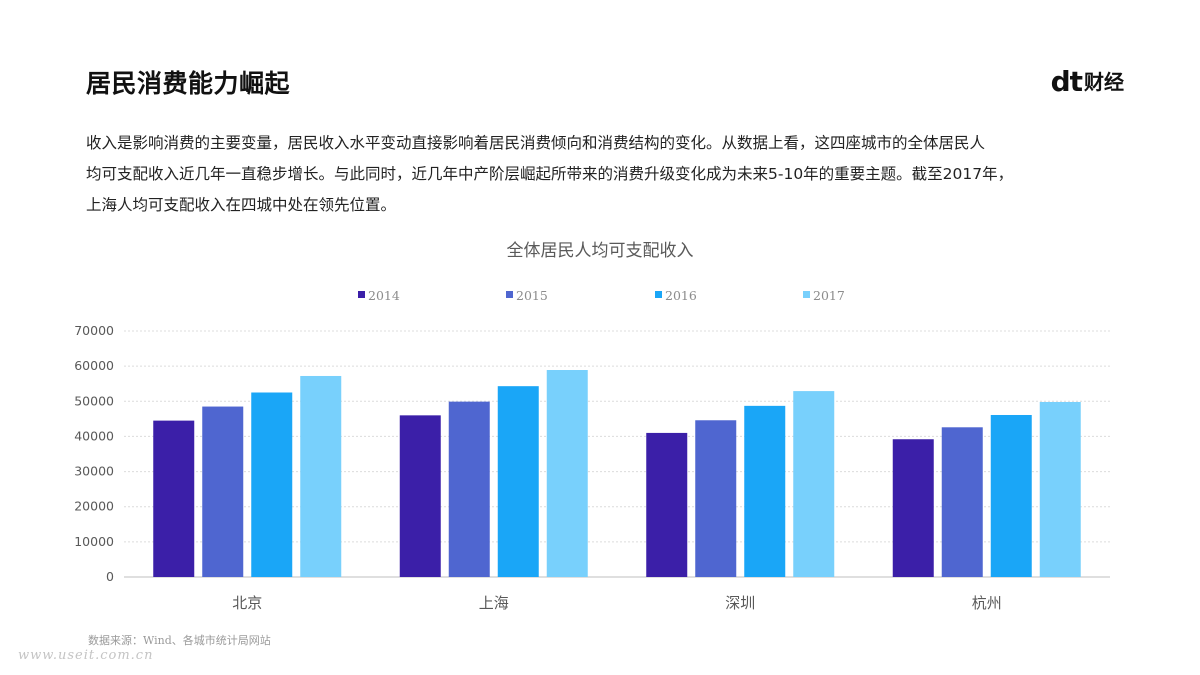  Describe the element at coordinates (94, 471) in the screenshot. I see `y-tick-label: 30000` at that location.